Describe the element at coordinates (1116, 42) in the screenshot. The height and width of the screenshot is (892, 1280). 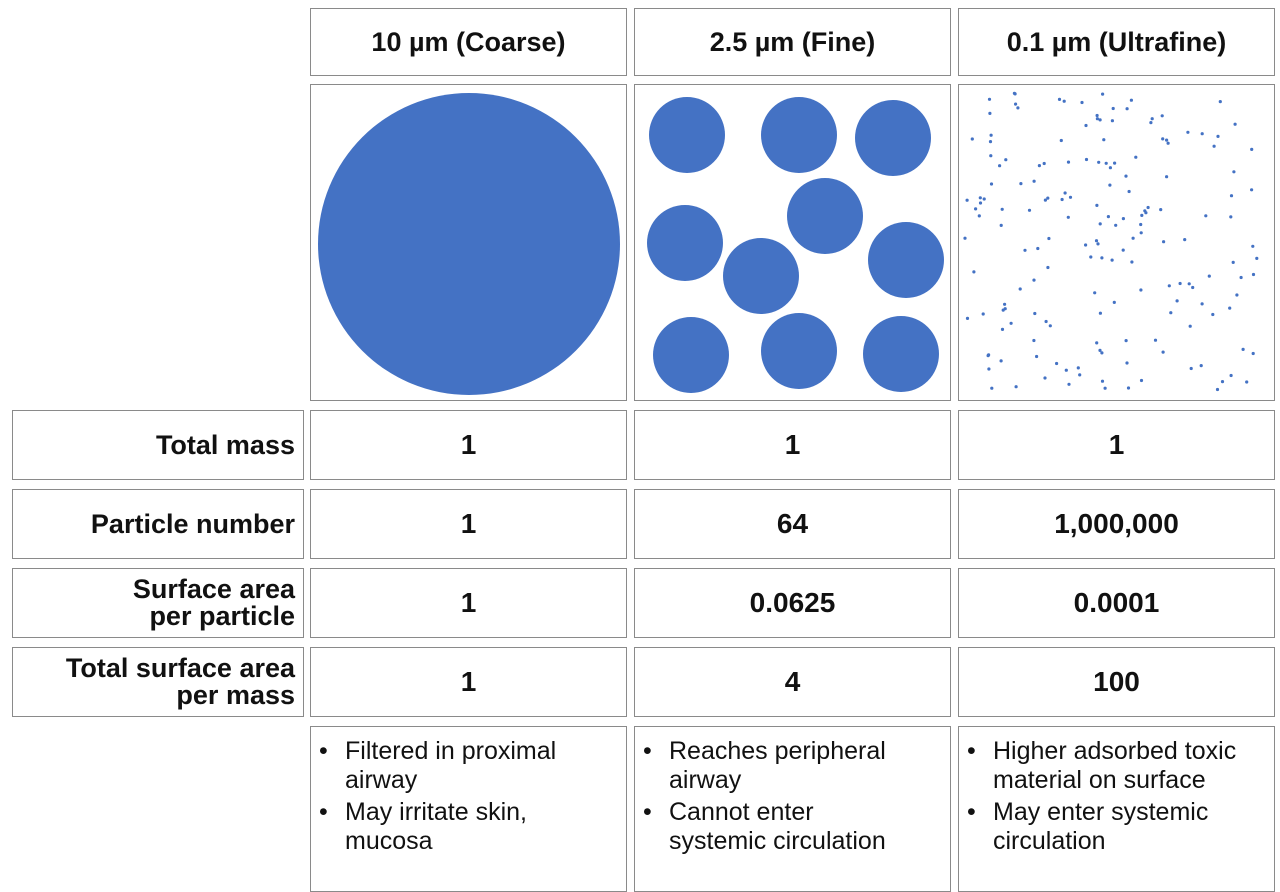
I see `column-header-ultrafine: 0.1 µm (Ultrafine)` at that location.